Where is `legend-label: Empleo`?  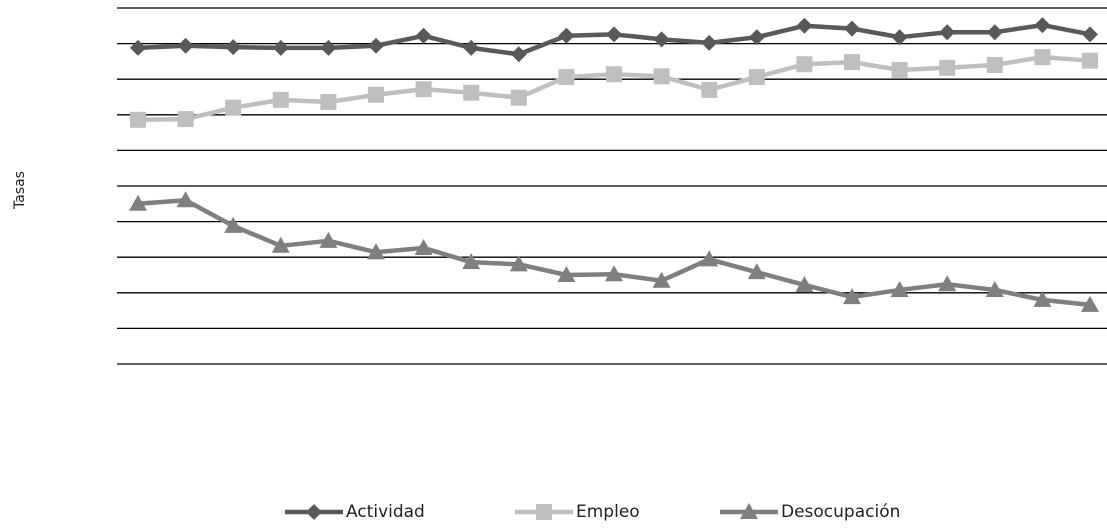
legend-label: Empleo is located at coordinates (608, 512).